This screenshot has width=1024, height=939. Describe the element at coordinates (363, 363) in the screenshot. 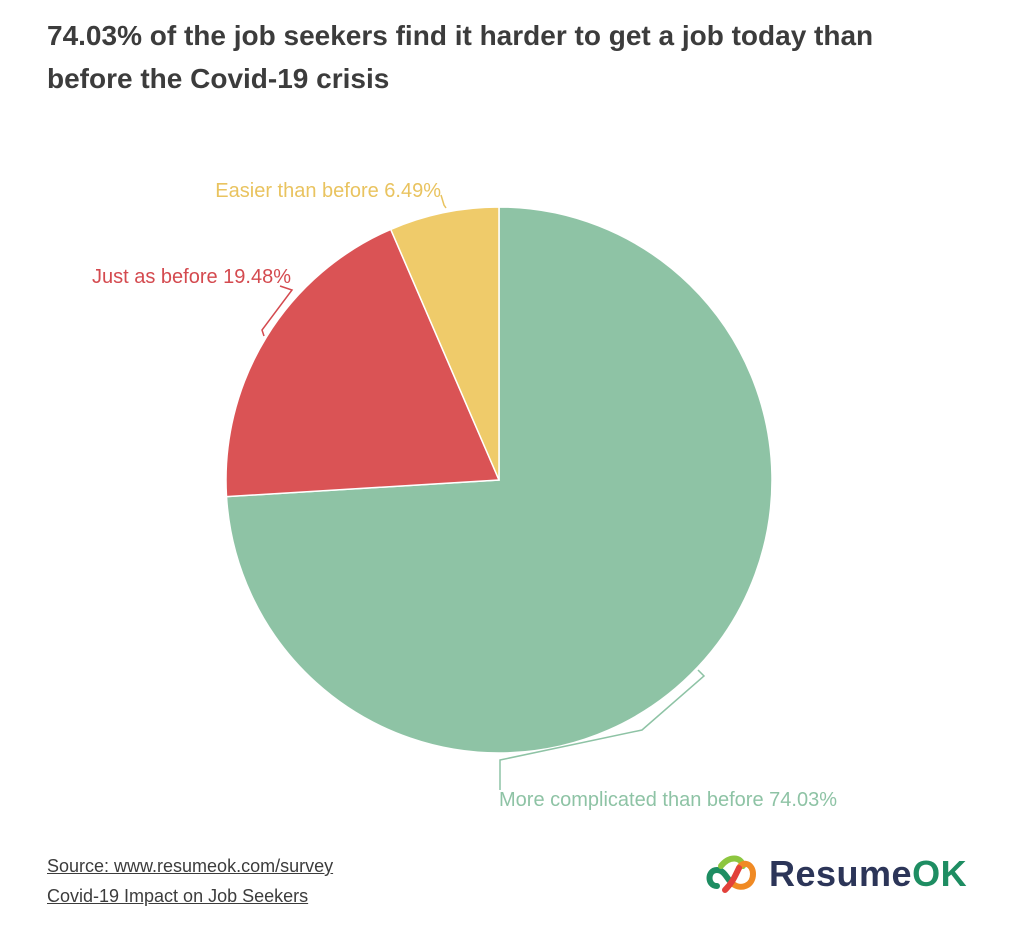

I see `pie-slice-just-as-before` at that location.